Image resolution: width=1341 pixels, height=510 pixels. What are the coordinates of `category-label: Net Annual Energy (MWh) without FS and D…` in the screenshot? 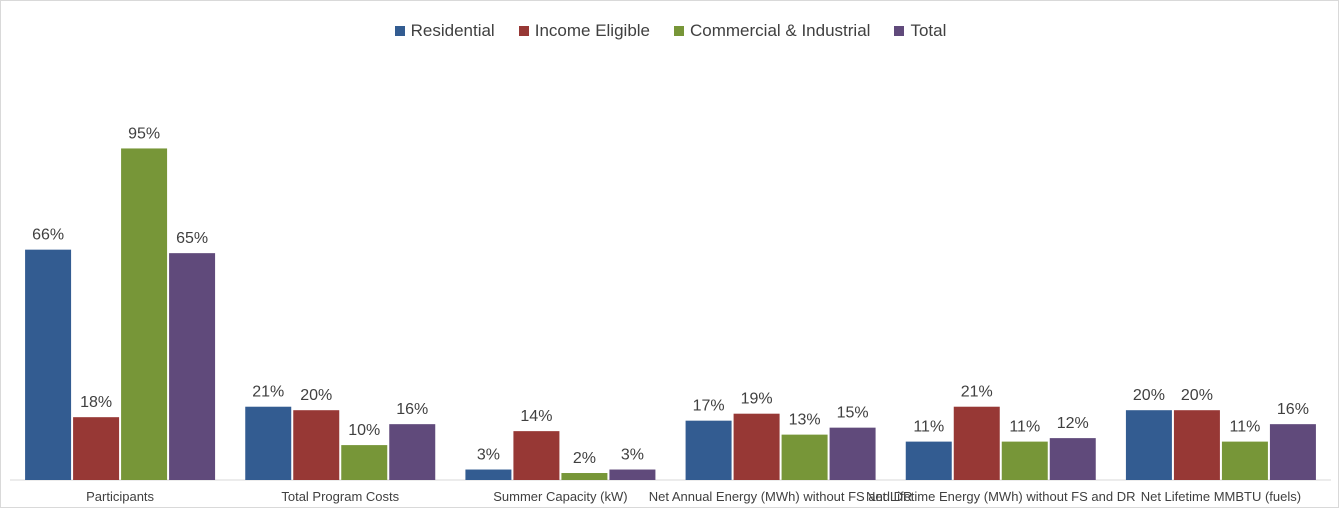 It's located at (781, 496).